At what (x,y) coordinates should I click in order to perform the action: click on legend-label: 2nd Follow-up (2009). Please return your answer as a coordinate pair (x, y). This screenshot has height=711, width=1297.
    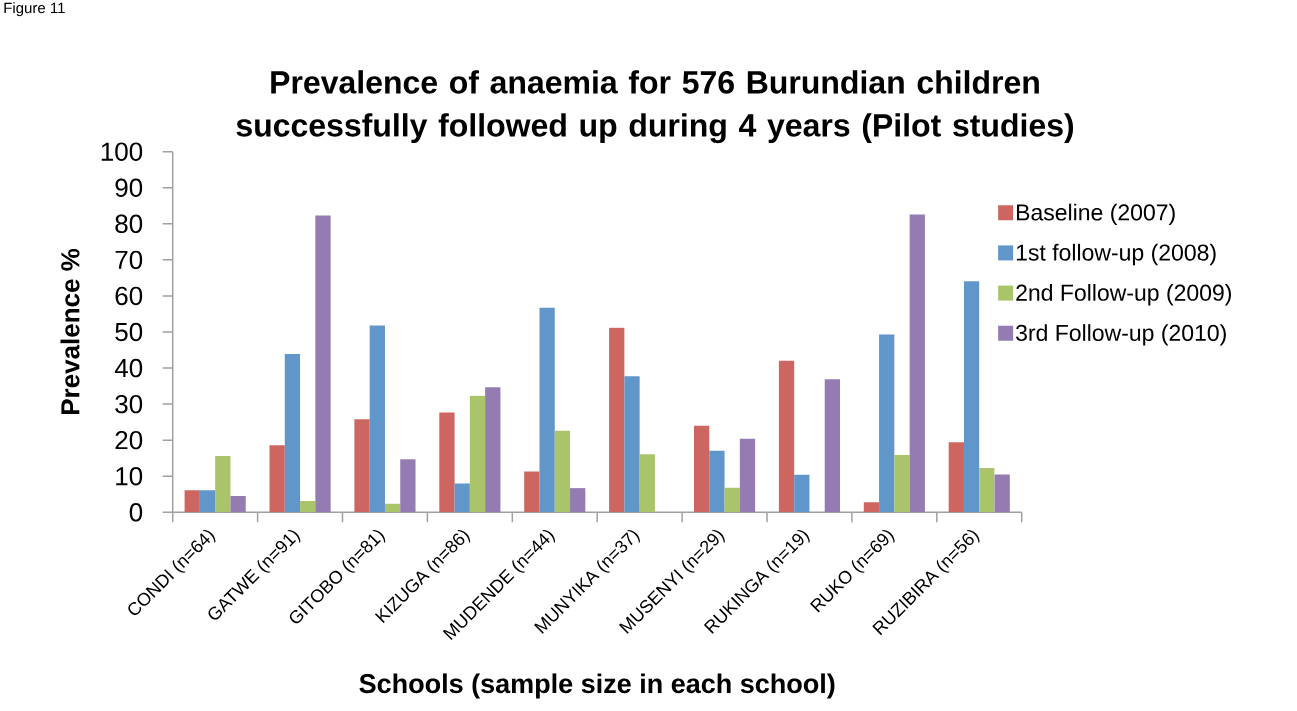
    Looking at the image, I should click on (1123, 294).